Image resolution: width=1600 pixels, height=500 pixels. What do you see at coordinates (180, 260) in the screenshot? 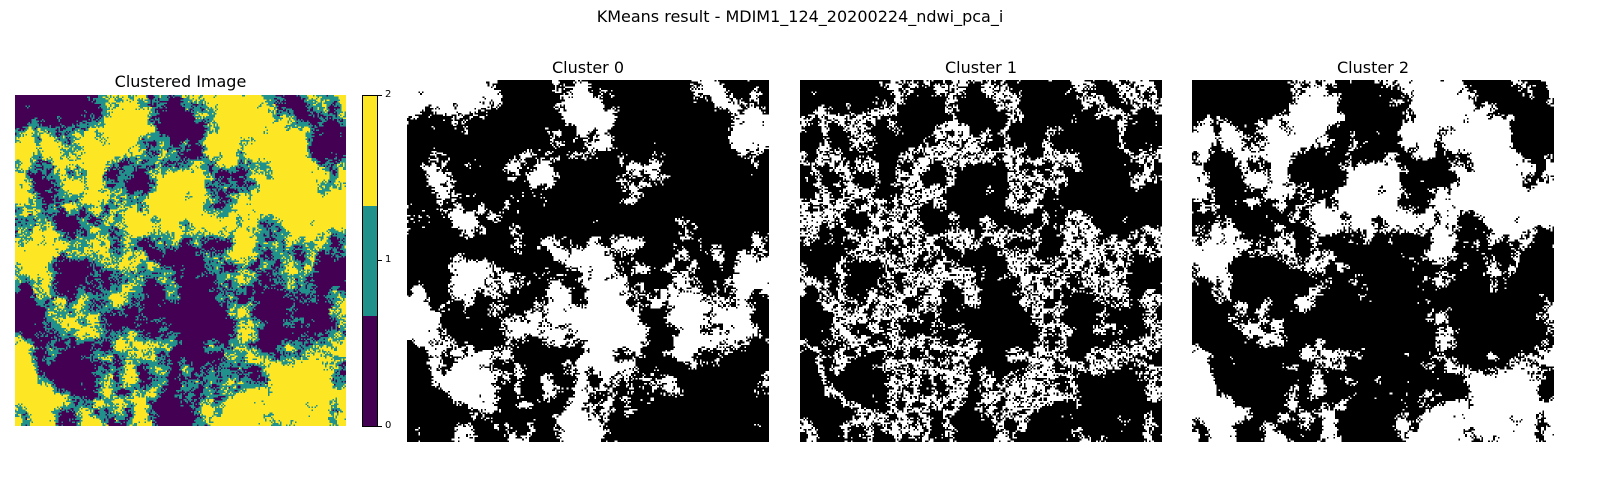
I see `clustered-image` at bounding box center [180, 260].